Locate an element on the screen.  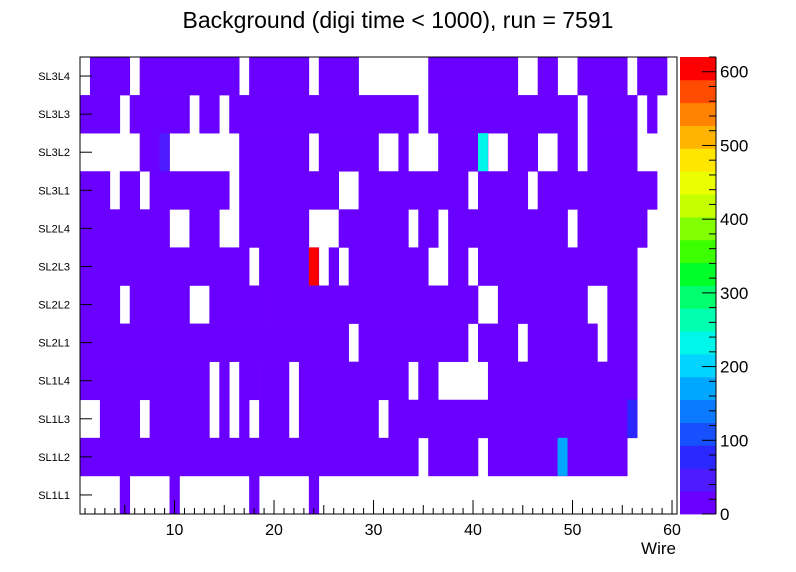
x-tick-label: 30 is located at coordinates (374, 530).